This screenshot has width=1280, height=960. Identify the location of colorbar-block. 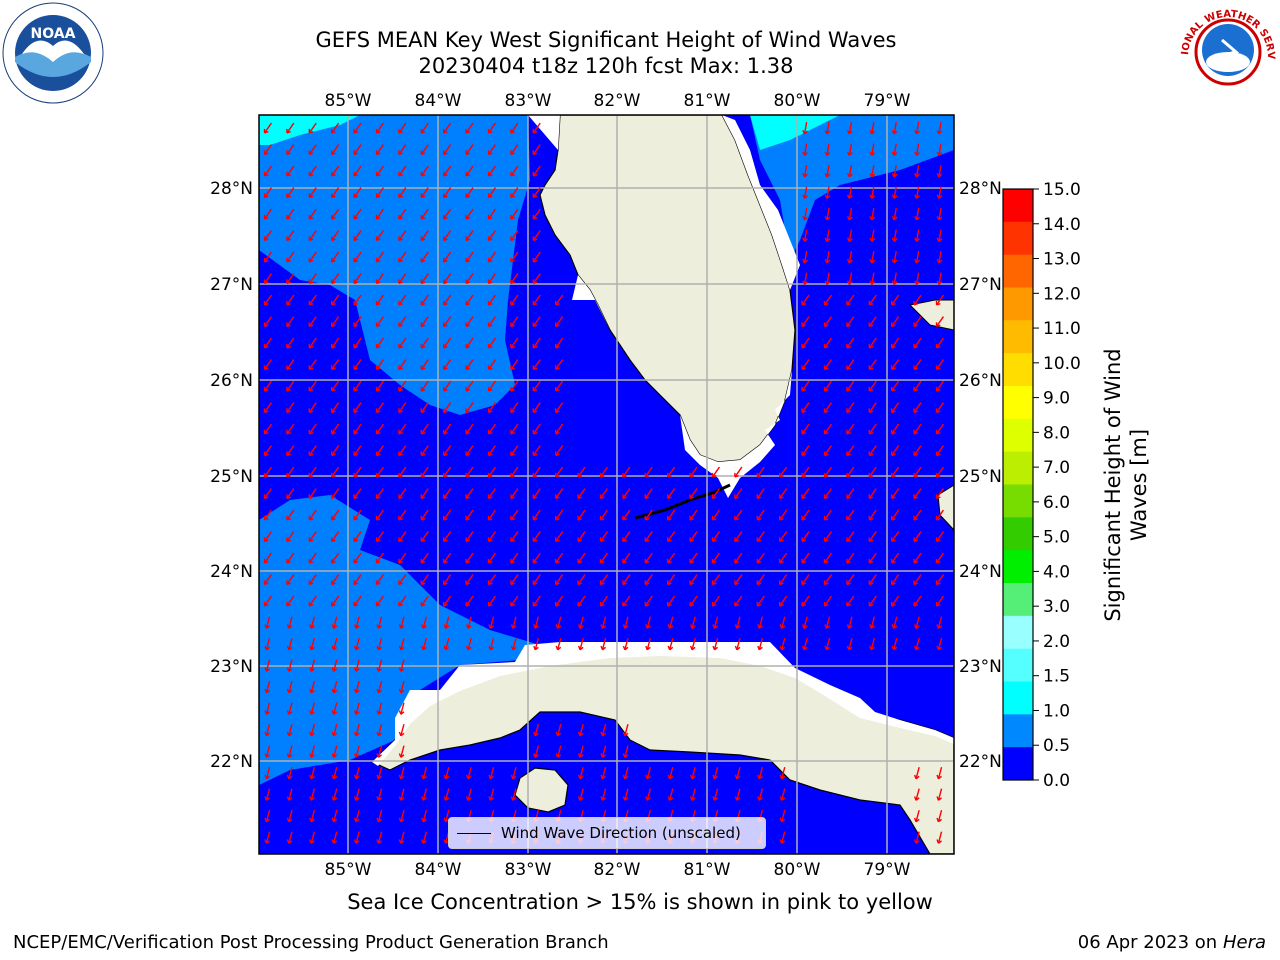
(1018, 435).